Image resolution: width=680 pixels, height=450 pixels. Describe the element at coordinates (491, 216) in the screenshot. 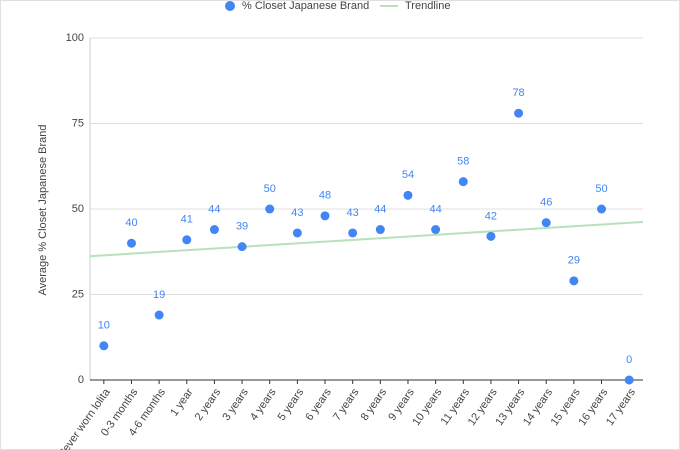

I see `value-label: 42` at that location.